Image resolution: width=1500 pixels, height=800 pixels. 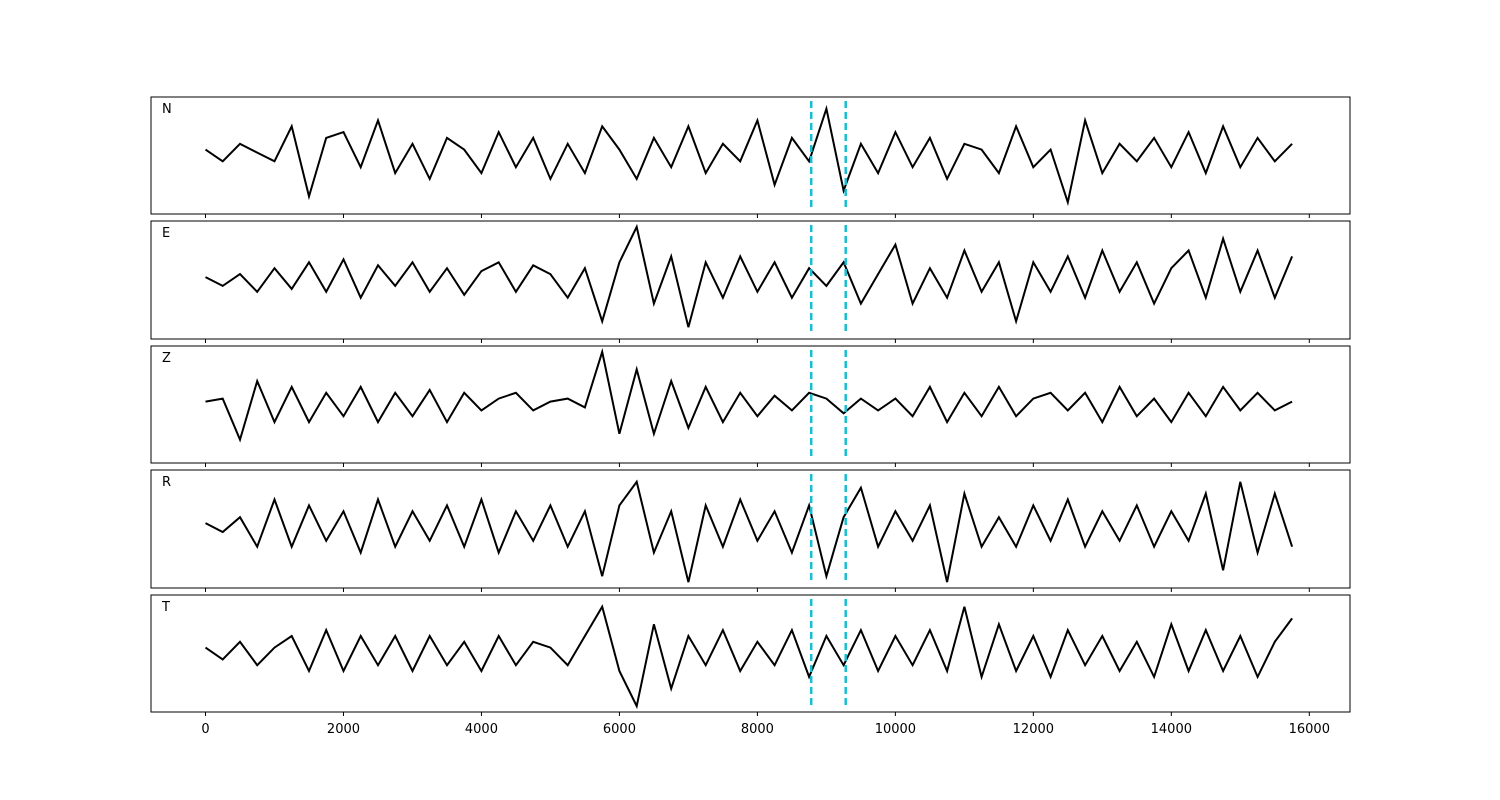 What do you see at coordinates (166, 233) in the screenshot?
I see `panel-label: E` at bounding box center [166, 233].